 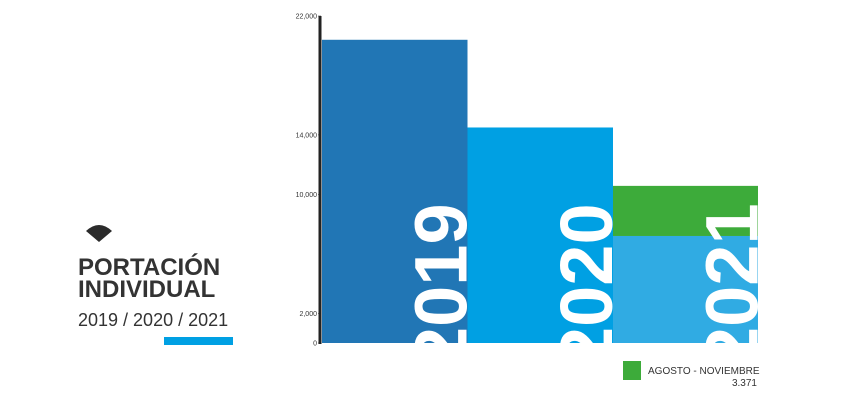 I want to click on y-tick-label: 2,000, so click(x=308, y=314).